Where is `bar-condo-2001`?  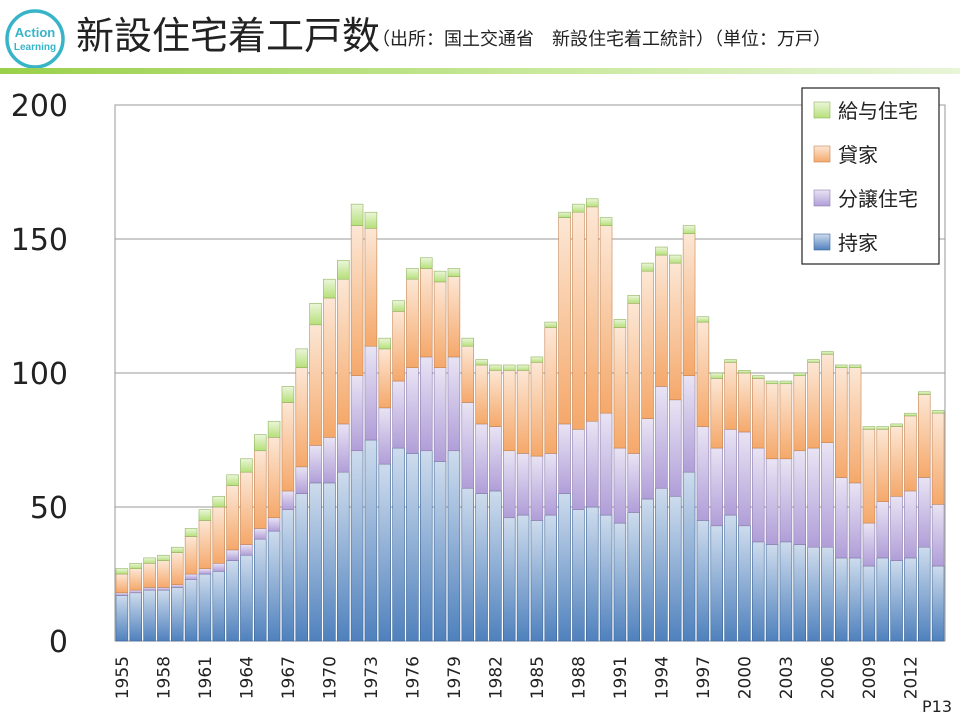
bar-condo-2001 is located at coordinates (758, 495).